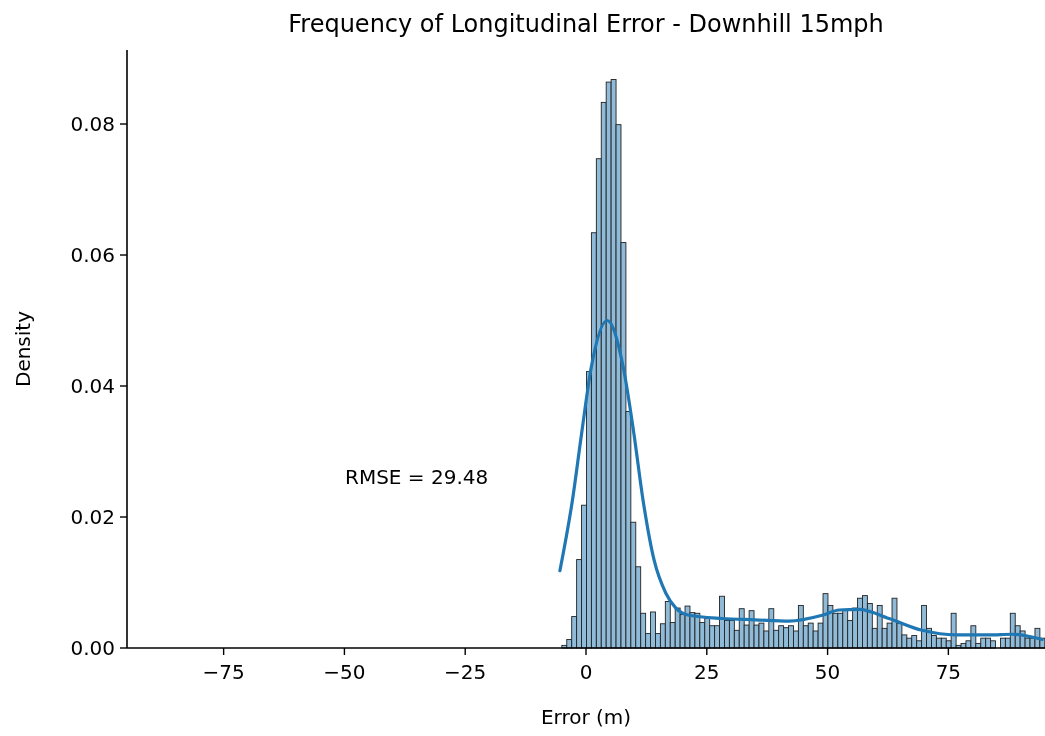 This screenshot has height=736, width=1045. What do you see at coordinates (707, 672) in the screenshot?
I see `x-tick-label: 25` at bounding box center [707, 672].